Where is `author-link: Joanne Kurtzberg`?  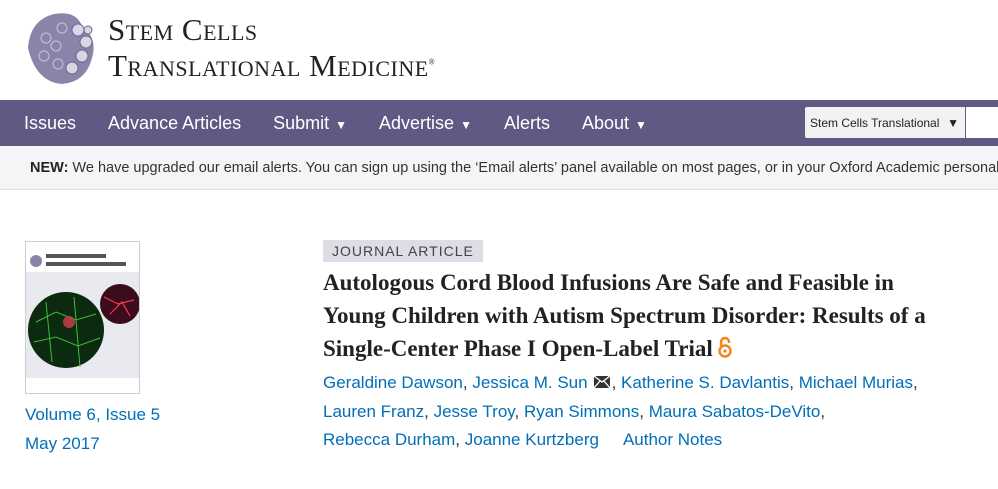
author-link: Joanne Kurtzberg is located at coordinates (531, 440).